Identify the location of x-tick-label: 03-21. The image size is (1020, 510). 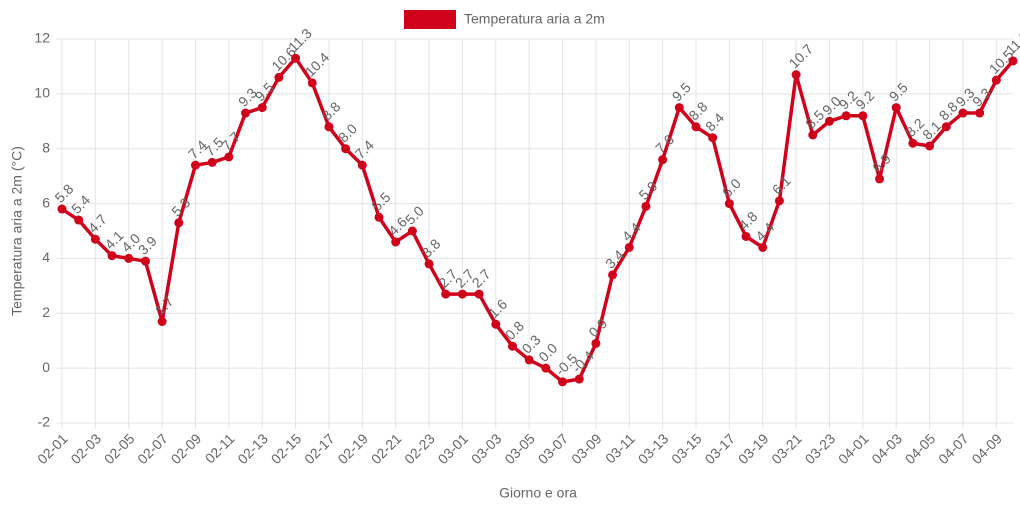
(786, 448).